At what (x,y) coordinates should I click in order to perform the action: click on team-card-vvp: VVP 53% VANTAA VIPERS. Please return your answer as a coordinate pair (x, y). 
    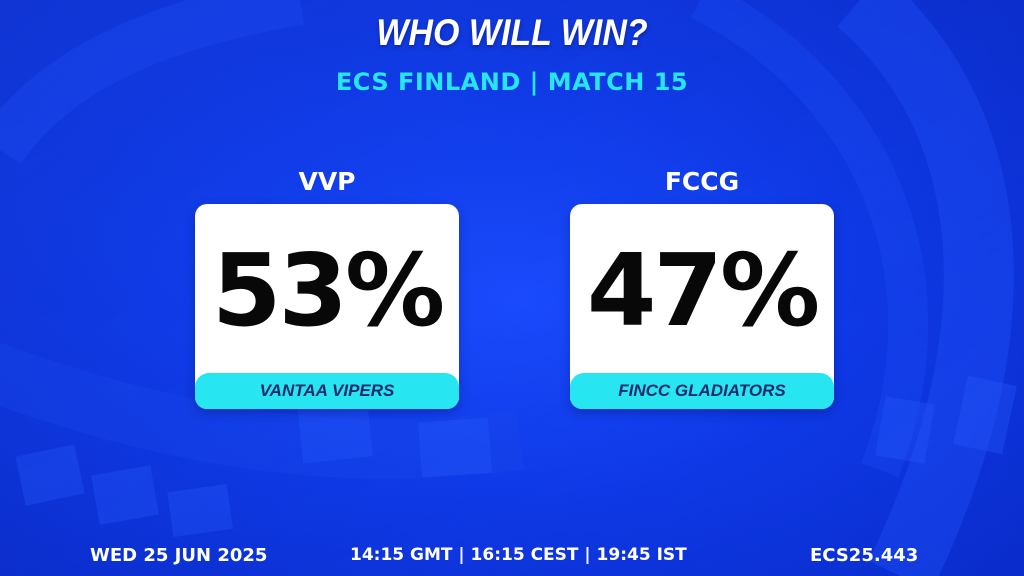
    Looking at the image, I should click on (327, 288).